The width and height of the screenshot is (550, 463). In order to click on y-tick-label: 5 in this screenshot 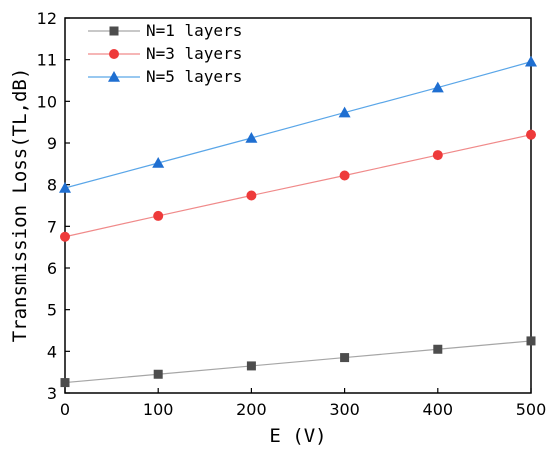, I will do `click(52, 310)`.